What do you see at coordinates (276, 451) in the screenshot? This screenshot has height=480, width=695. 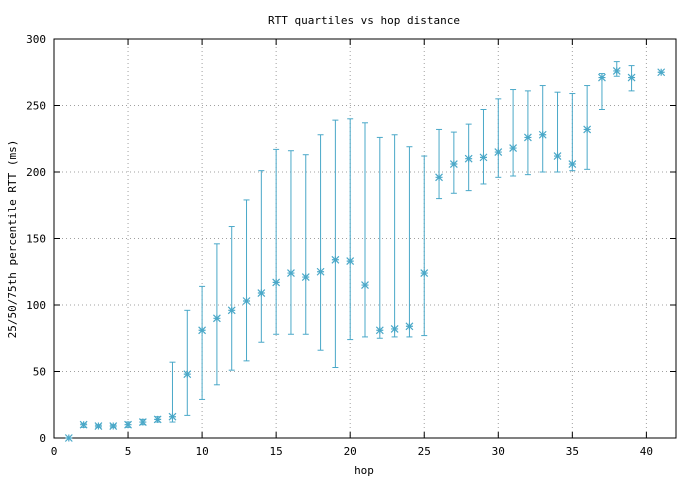 I see `x-tick-label: 15` at bounding box center [276, 451].